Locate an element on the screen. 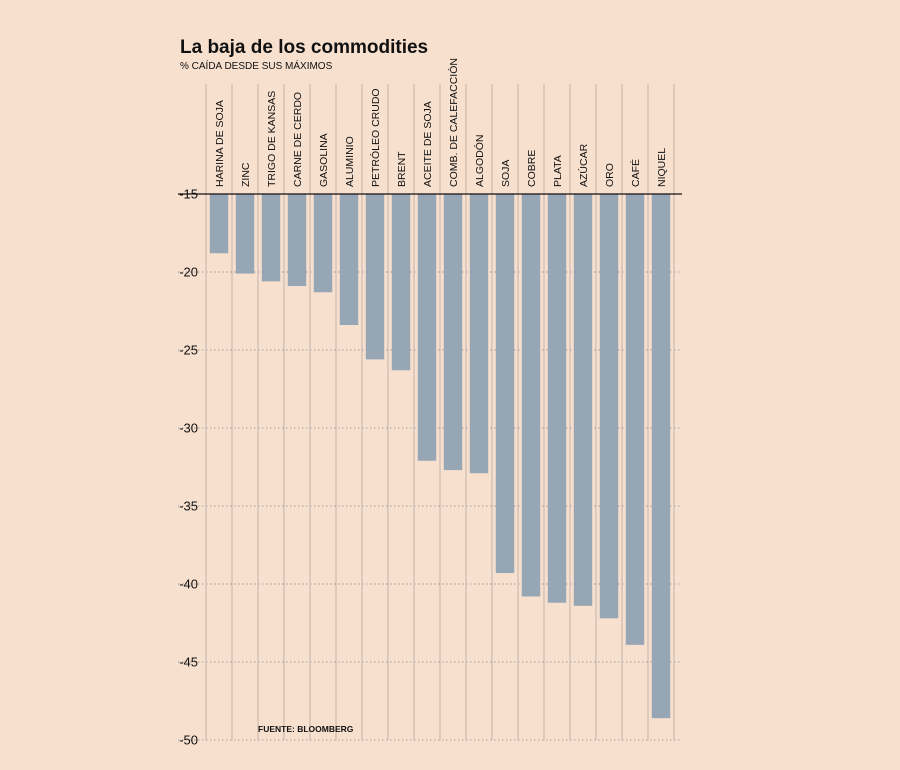 The height and width of the screenshot is (770, 900). category-label: BRENT is located at coordinates (402, 169).